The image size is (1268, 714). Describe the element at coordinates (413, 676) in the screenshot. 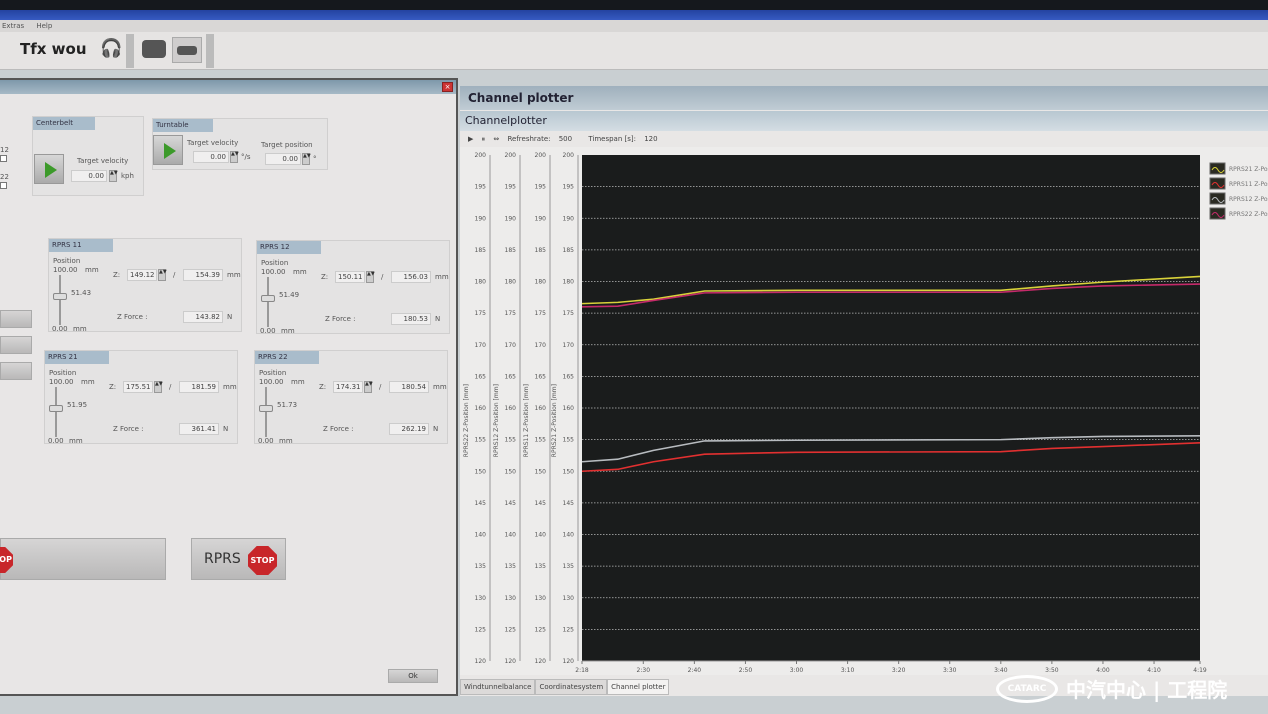

I see `ok-button: Ok` at that location.